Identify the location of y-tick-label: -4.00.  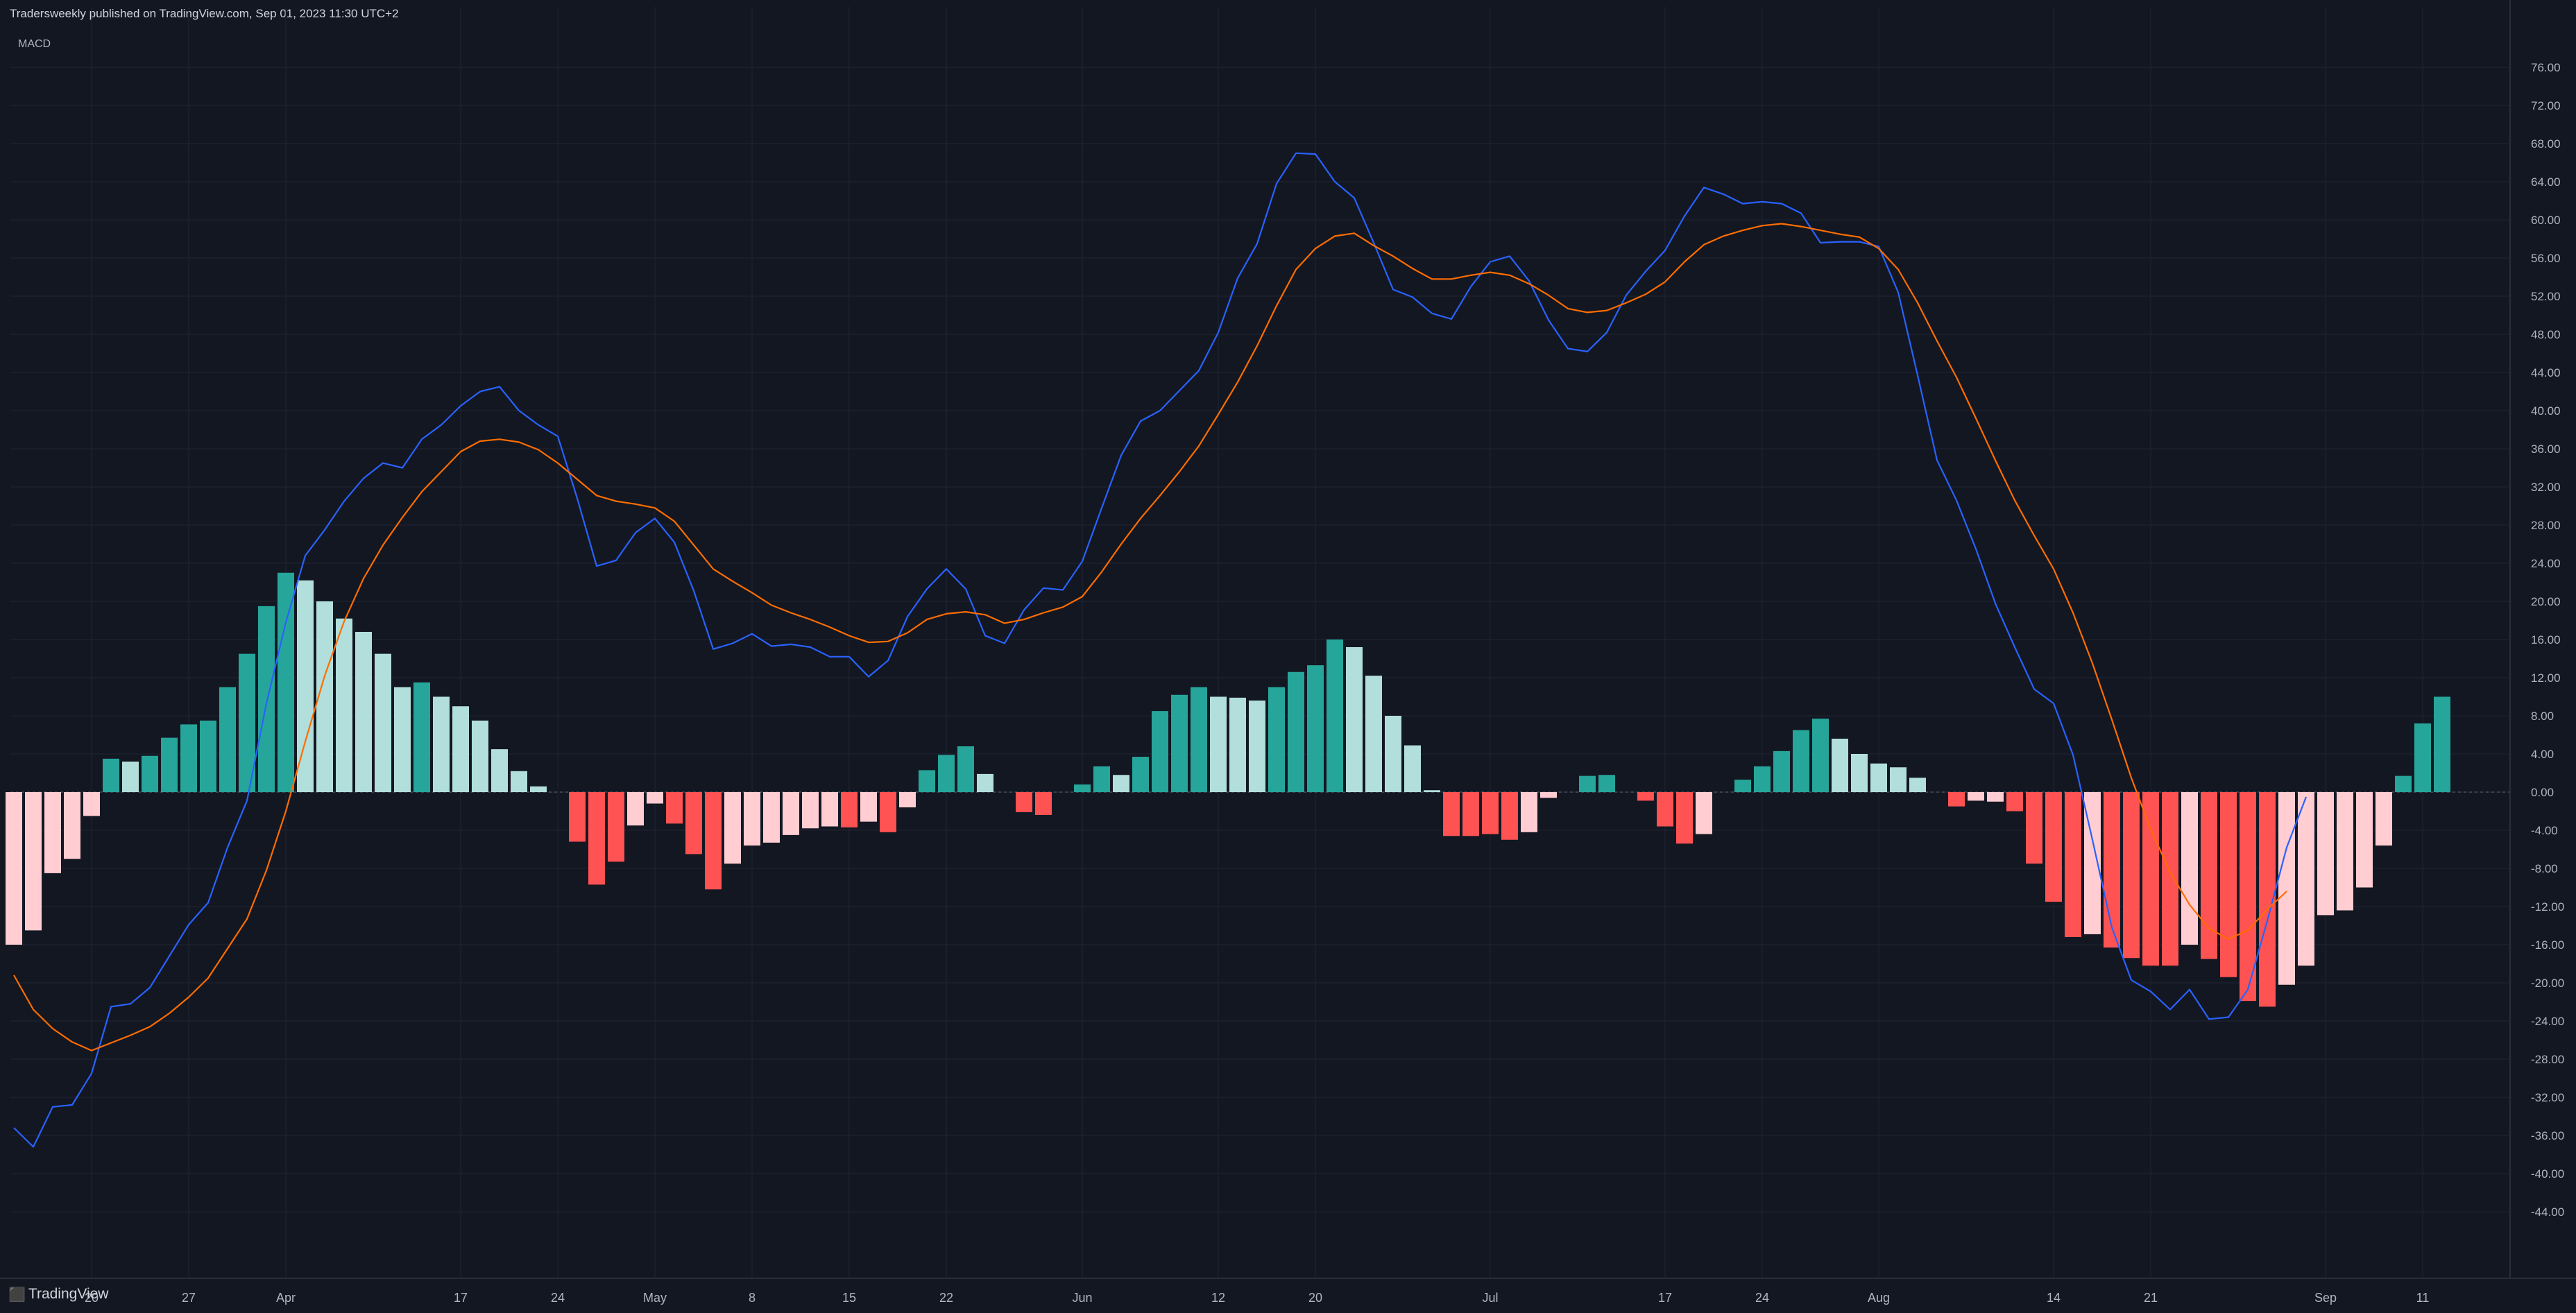
(2544, 830).